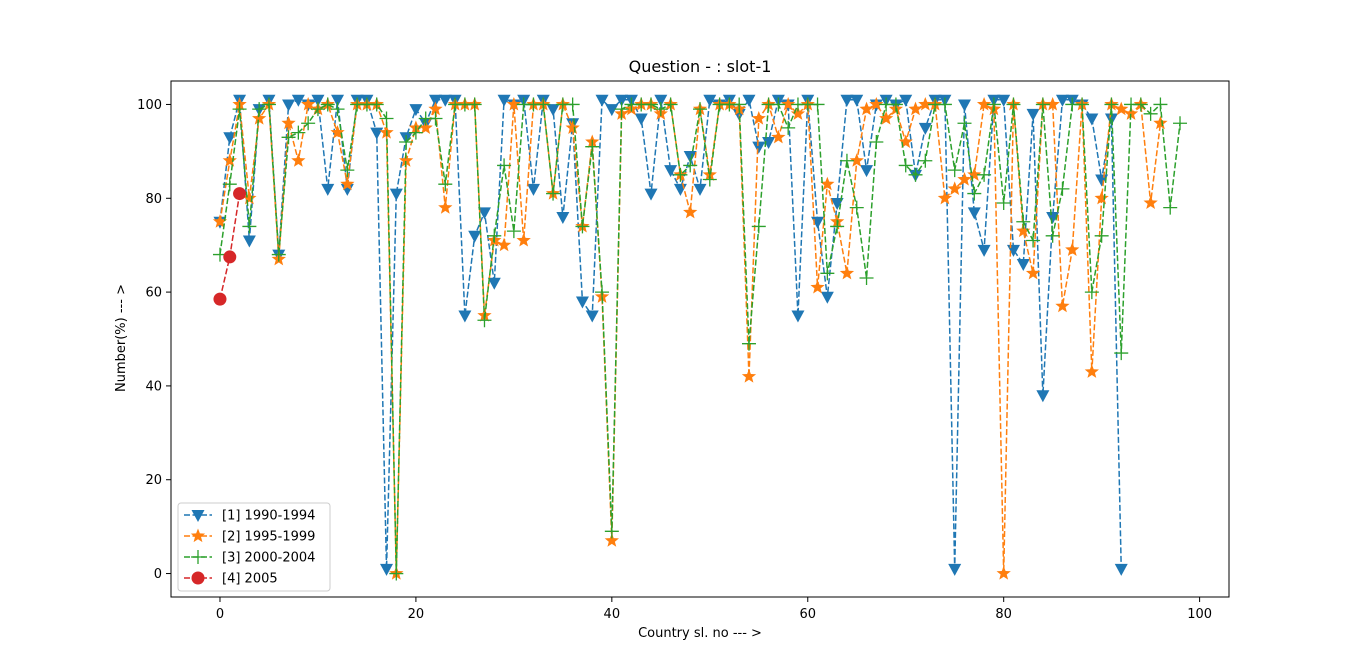  I want to click on legend-marker, so click(198, 578).